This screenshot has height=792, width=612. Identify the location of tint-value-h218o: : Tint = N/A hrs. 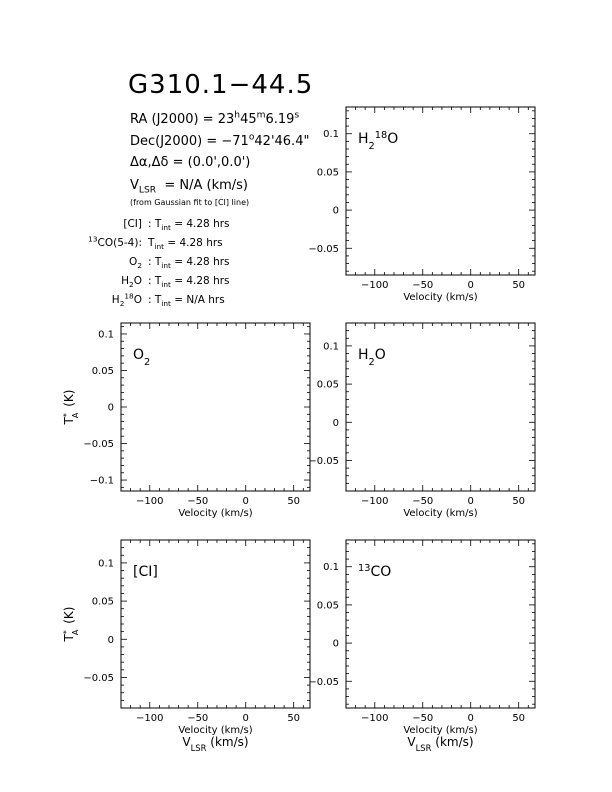
(186, 301).